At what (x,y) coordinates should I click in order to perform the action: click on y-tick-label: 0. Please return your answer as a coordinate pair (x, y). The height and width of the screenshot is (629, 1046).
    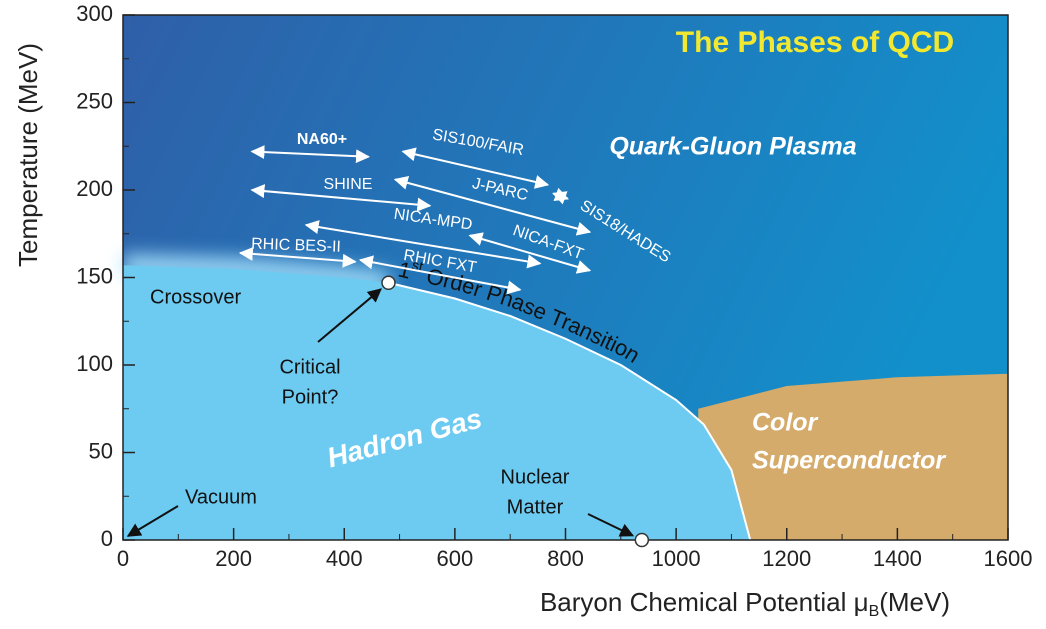
    Looking at the image, I should click on (107, 538).